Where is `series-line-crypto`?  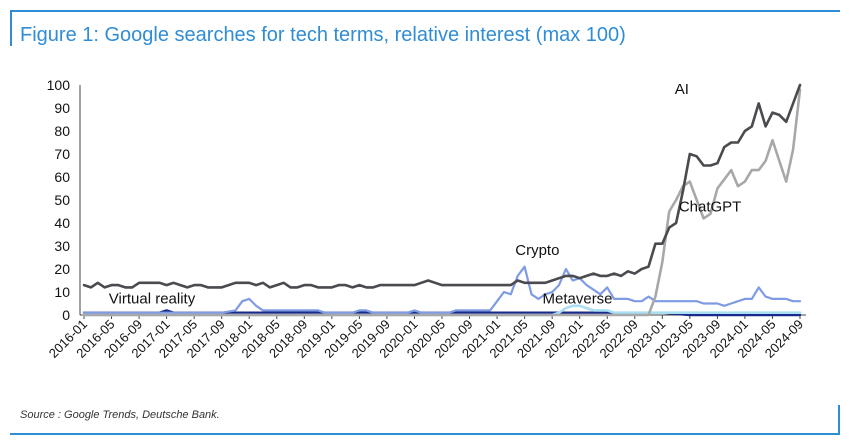 series-line-crypto is located at coordinates (442, 289).